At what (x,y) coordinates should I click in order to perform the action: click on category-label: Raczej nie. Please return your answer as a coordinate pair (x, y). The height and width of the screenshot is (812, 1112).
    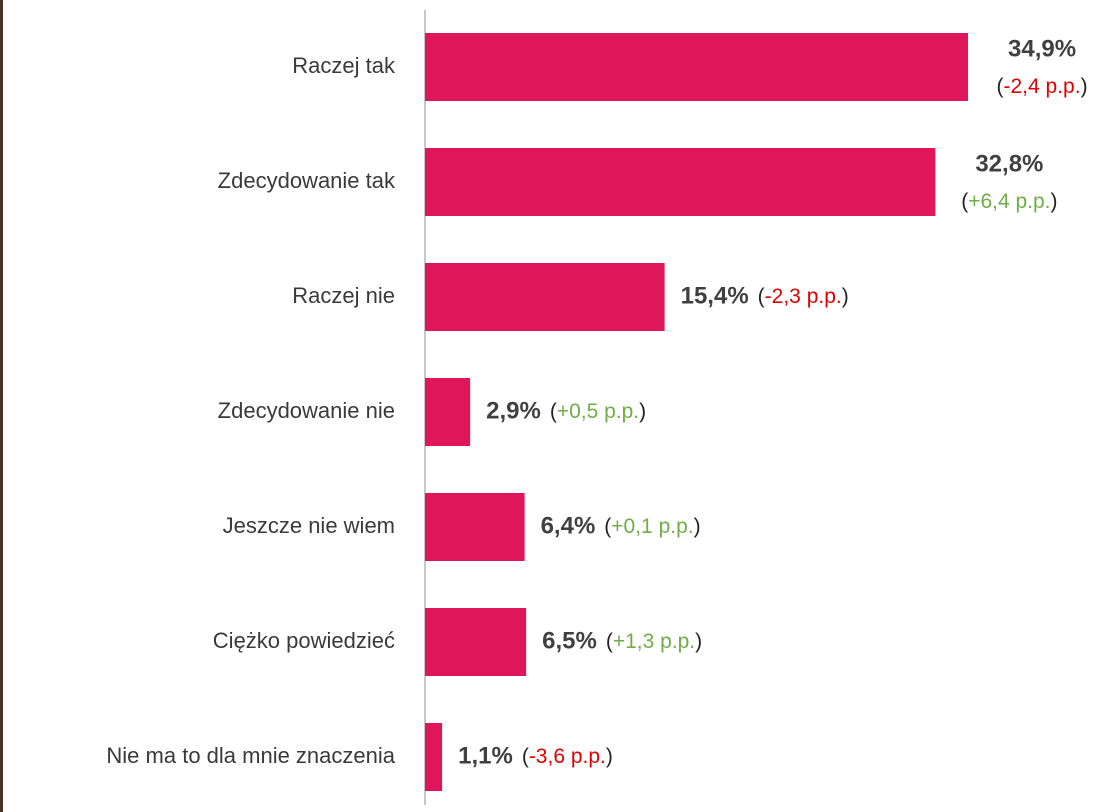
    Looking at the image, I should click on (343, 295).